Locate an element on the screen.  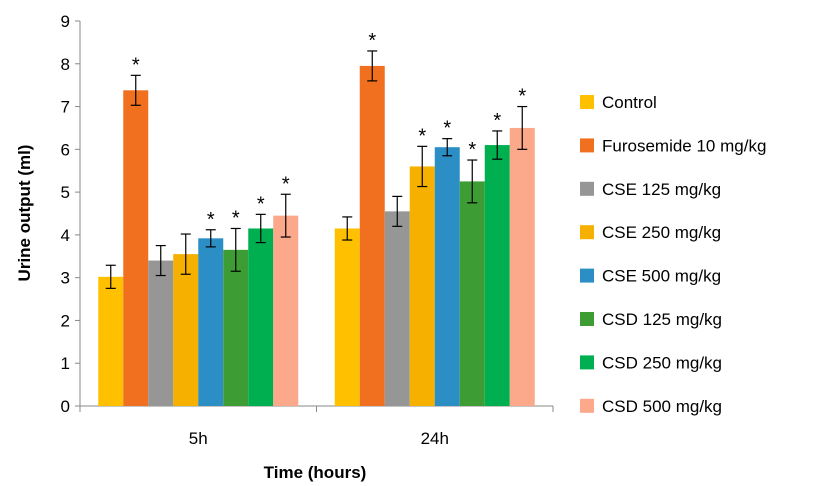
y-axis: 0 1 2 3 4 5 6 7 8 9 is located at coordinates (71, 214).